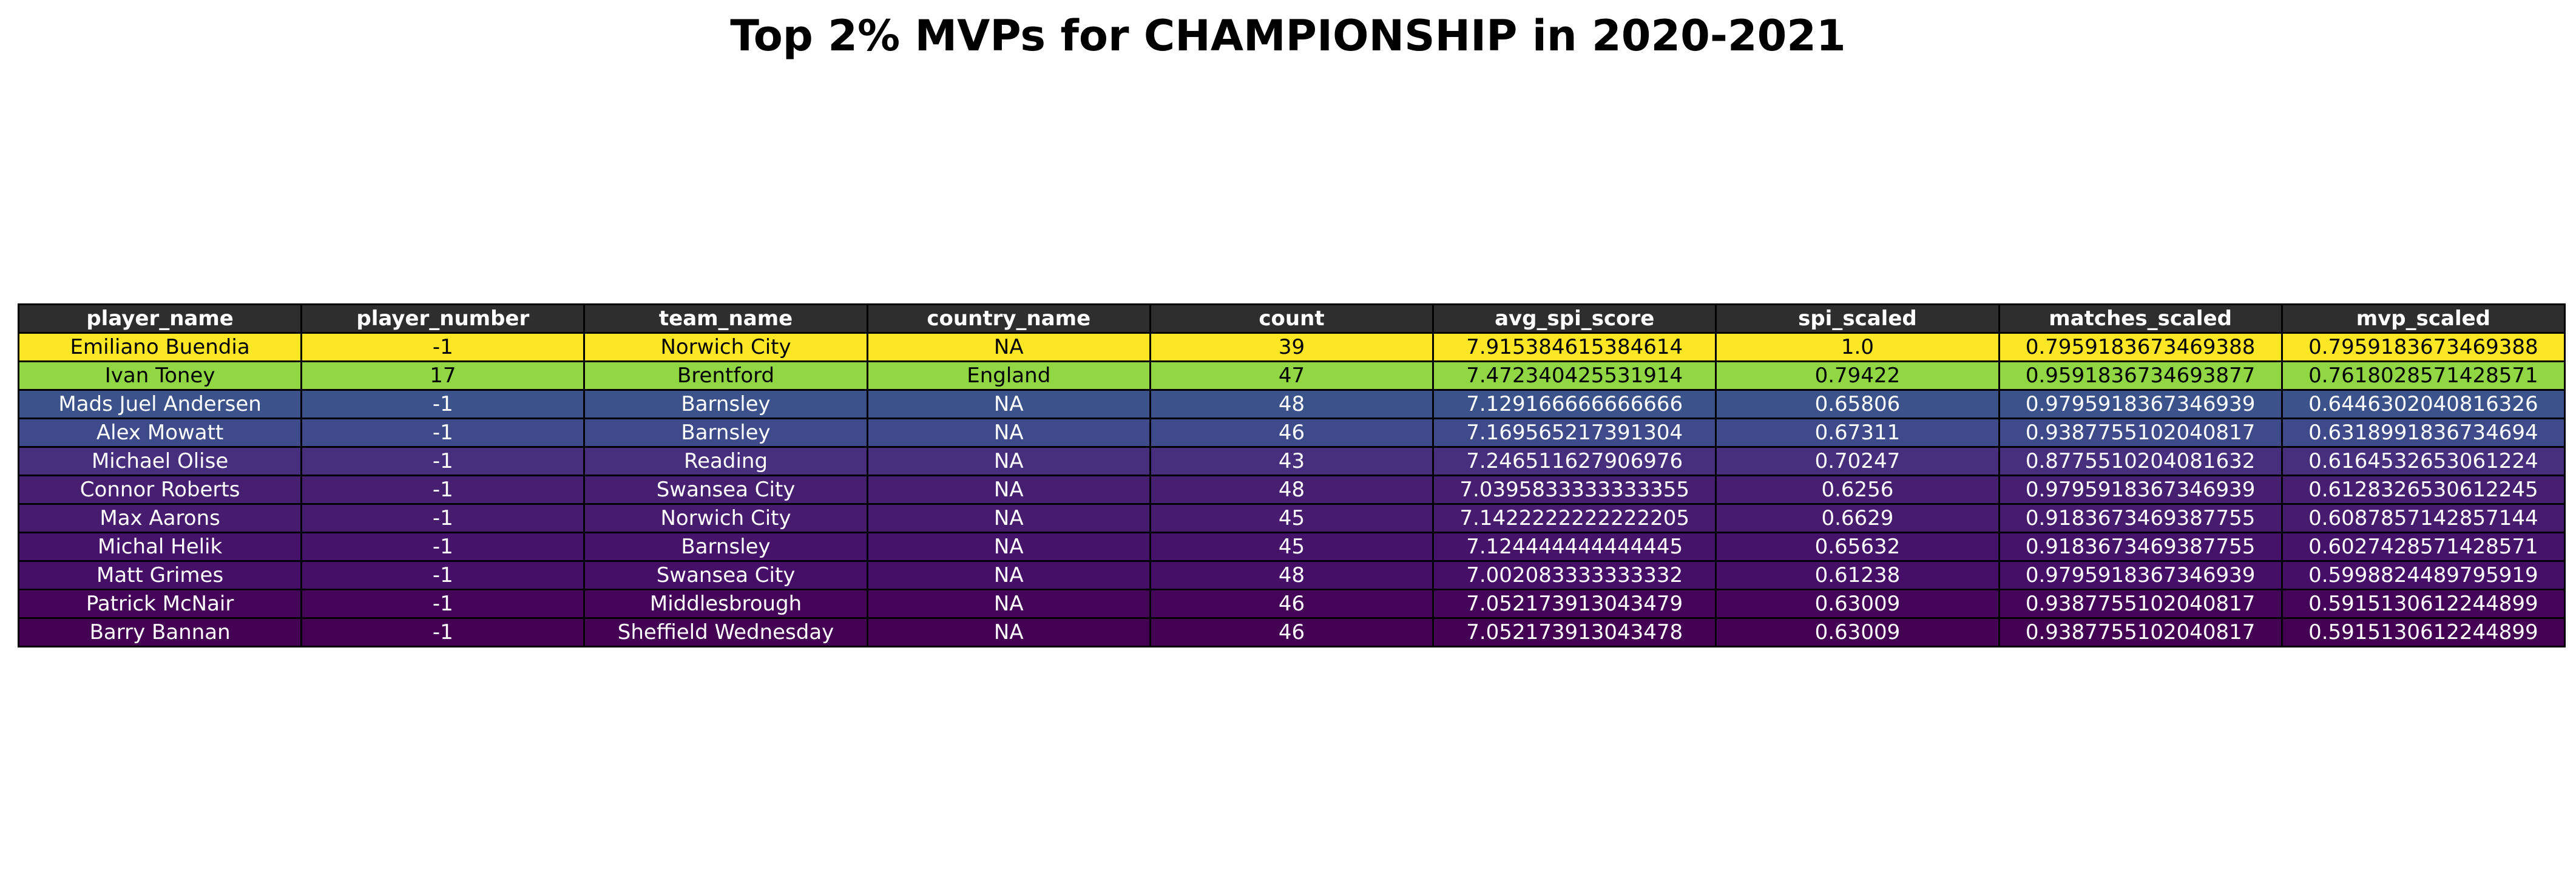 This screenshot has height=889, width=2576. What do you see at coordinates (1857, 318) in the screenshot?
I see `column-header-spi-scaled: spi_scaled` at bounding box center [1857, 318].